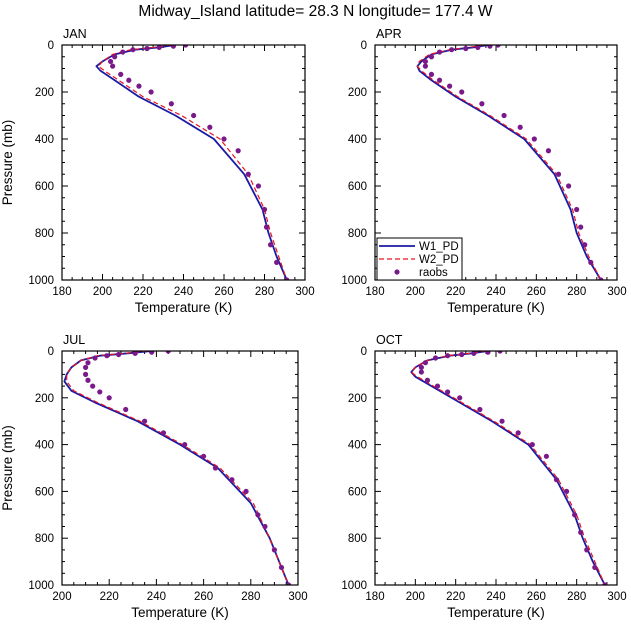 The width and height of the screenshot is (631, 640). What do you see at coordinates (439, 247) in the screenshot?
I see `legend-label: W1_PD` at bounding box center [439, 247].